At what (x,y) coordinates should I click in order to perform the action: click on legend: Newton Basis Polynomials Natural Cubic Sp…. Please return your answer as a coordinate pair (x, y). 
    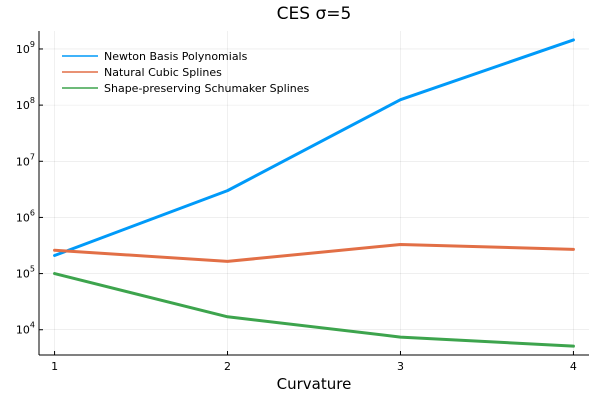
    Looking at the image, I should click on (185, 72).